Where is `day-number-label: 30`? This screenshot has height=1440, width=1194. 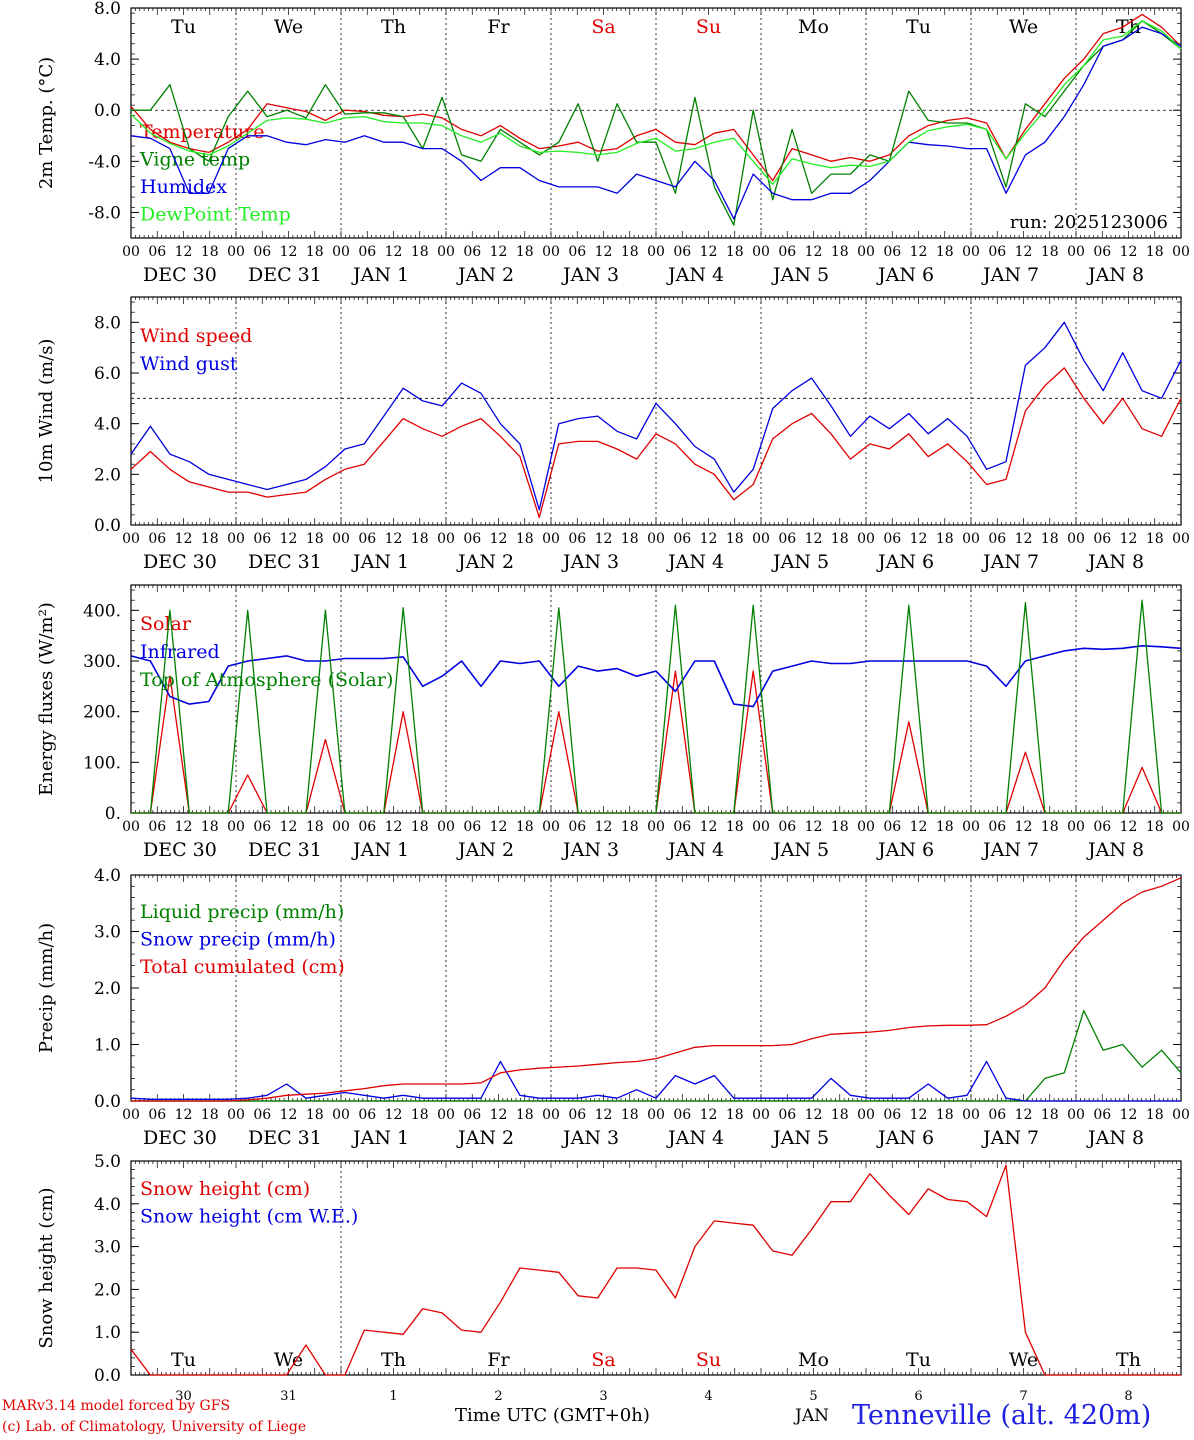
day-number-label: 30 is located at coordinates (183, 1396).